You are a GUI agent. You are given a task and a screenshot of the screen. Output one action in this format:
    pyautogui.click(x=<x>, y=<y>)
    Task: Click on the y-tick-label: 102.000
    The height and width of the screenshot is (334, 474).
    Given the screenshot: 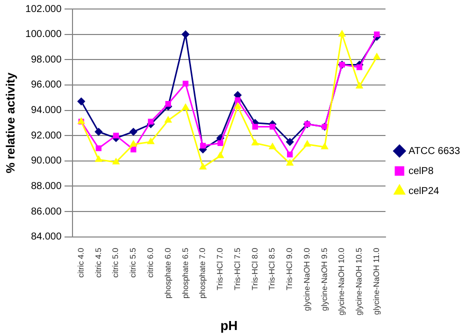 What is the action you would take?
    pyautogui.click(x=43, y=9)
    